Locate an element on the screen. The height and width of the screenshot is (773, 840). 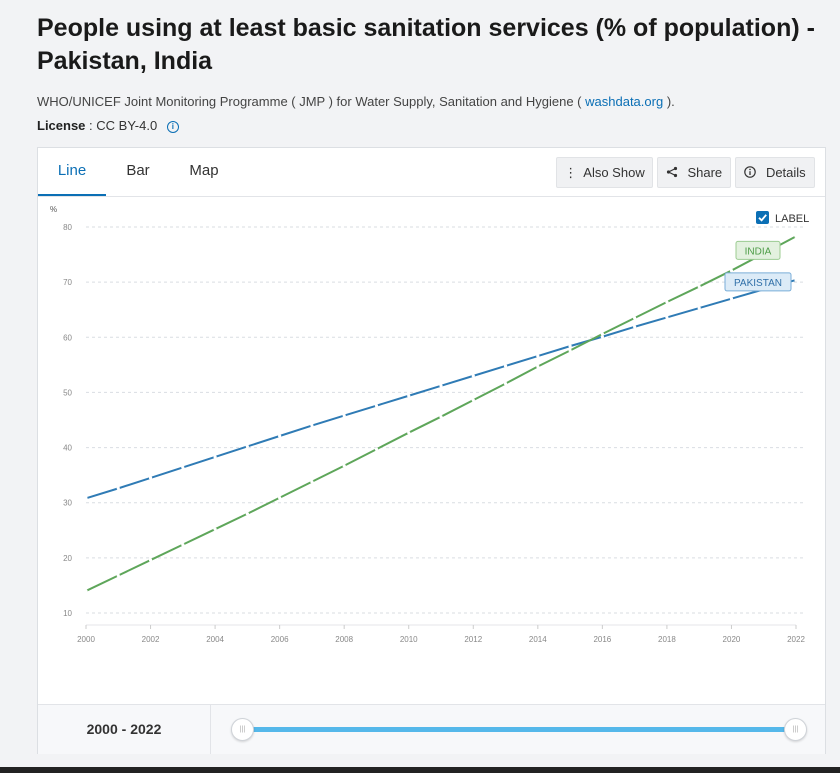
share-icon is located at coordinates (674, 172).